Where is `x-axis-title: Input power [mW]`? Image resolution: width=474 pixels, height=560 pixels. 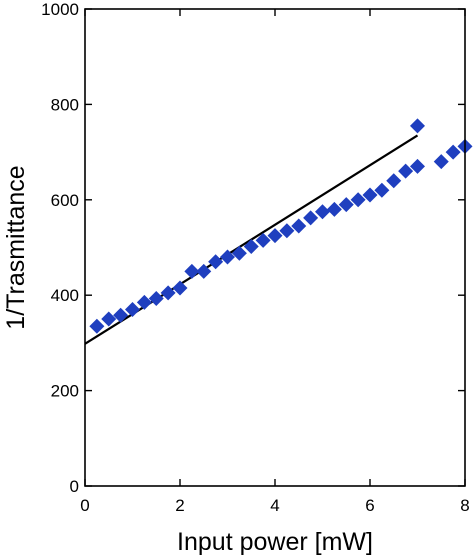
x-axis-title: Input power [mW] is located at coordinates (275, 542).